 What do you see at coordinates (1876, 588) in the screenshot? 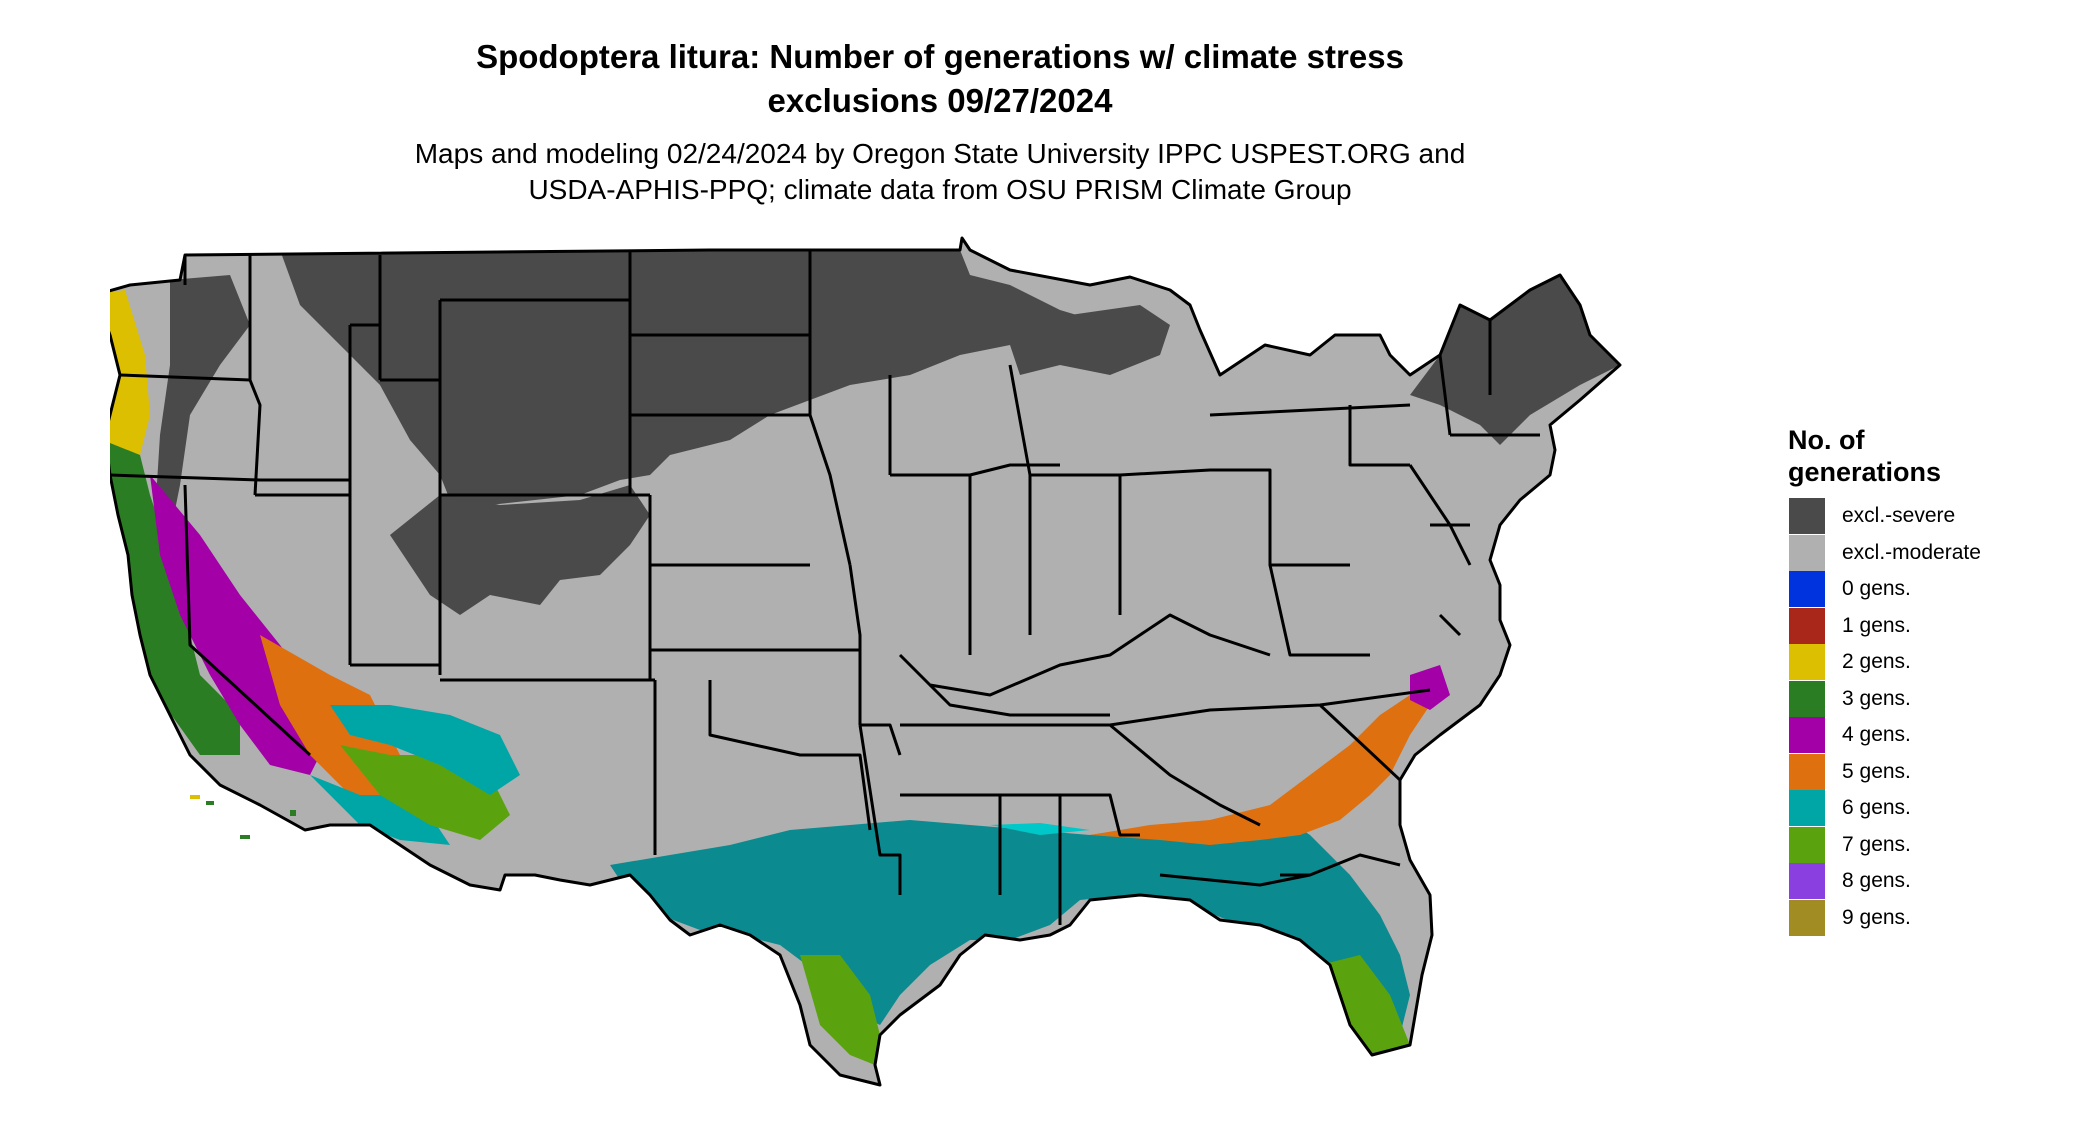
I see `legend-label: 0 gens.` at bounding box center [1876, 588].